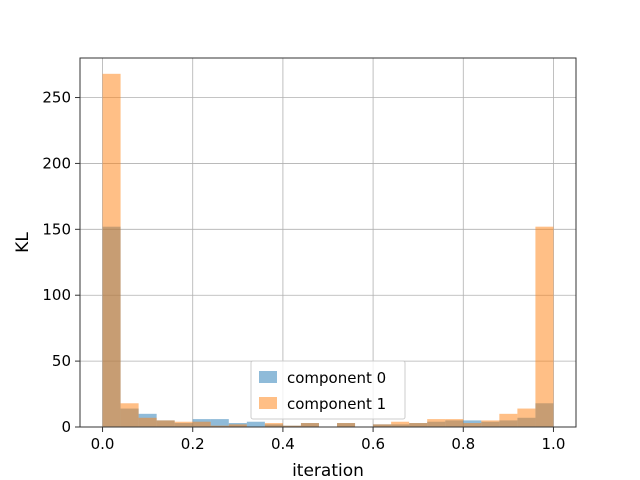 The width and height of the screenshot is (640, 480). Describe the element at coordinates (283, 444) in the screenshot. I see `x-tick-label: 0.4` at that location.